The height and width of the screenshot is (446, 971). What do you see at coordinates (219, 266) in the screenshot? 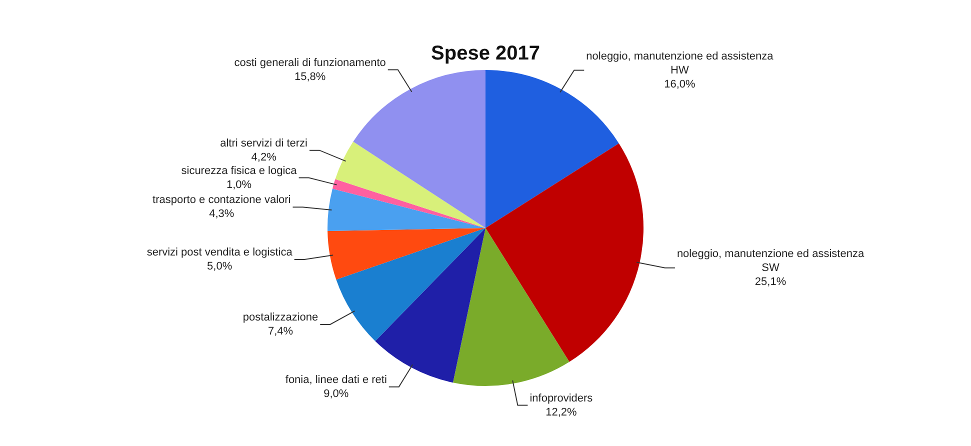
I see `data-label: 5,0%` at bounding box center [219, 266].